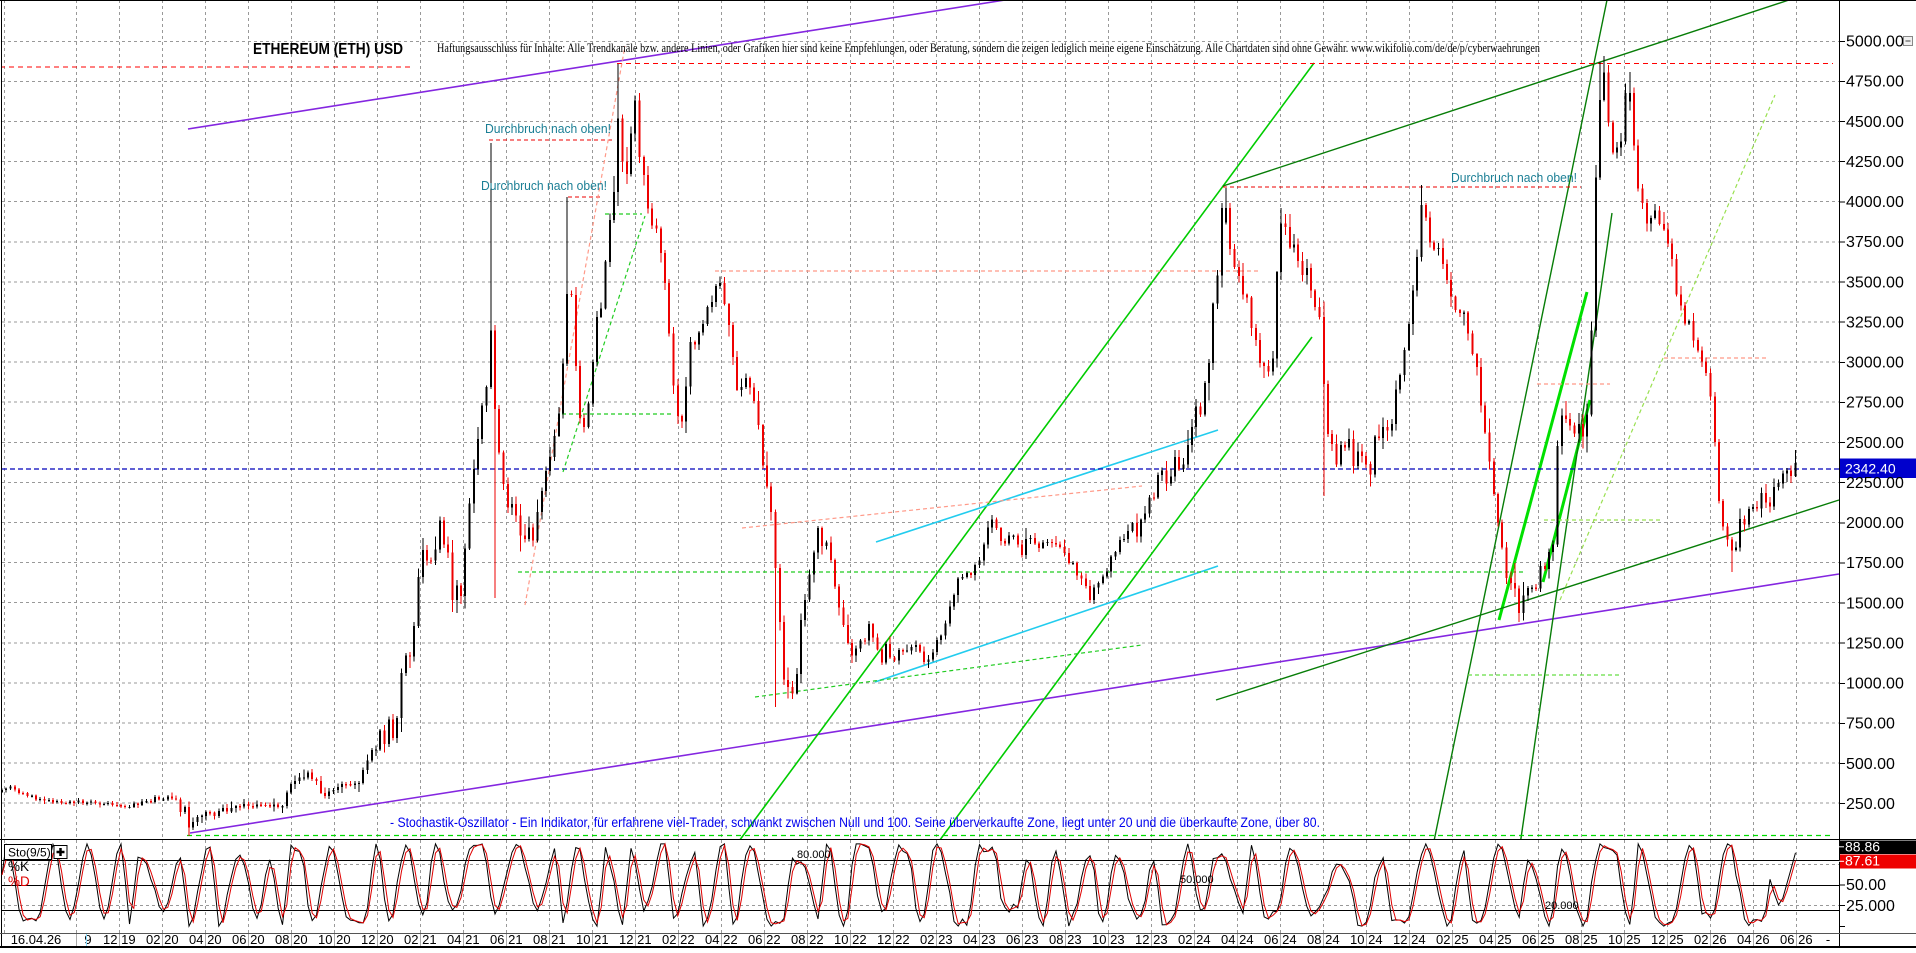 The height and width of the screenshot is (953, 1916). What do you see at coordinates (1237, 939) in the screenshot?
I see `svg-text: 04 24` at bounding box center [1237, 939].